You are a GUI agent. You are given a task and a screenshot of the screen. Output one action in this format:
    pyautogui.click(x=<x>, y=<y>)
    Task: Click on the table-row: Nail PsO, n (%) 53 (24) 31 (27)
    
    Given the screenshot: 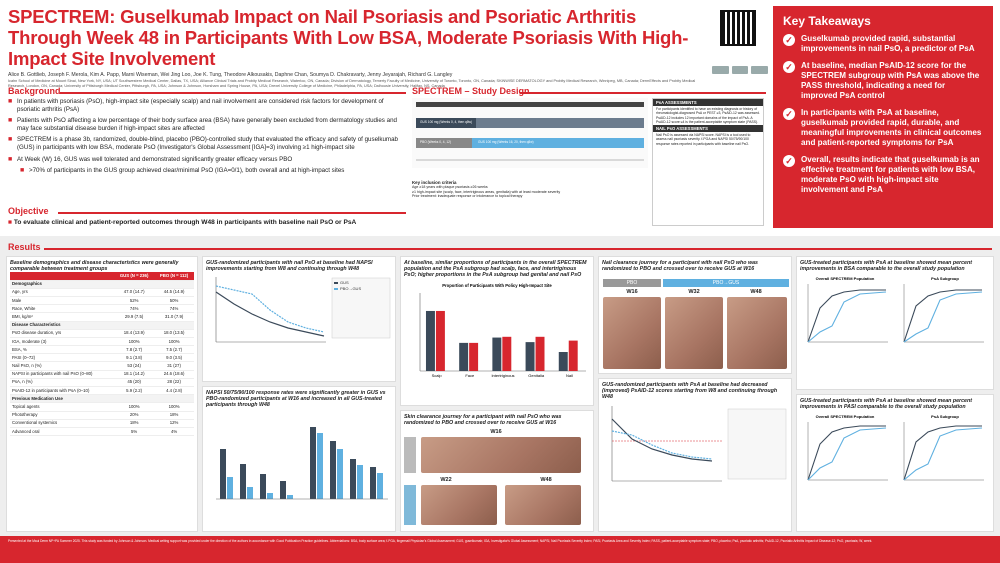 What is the action you would take?
    pyautogui.click(x=102, y=366)
    